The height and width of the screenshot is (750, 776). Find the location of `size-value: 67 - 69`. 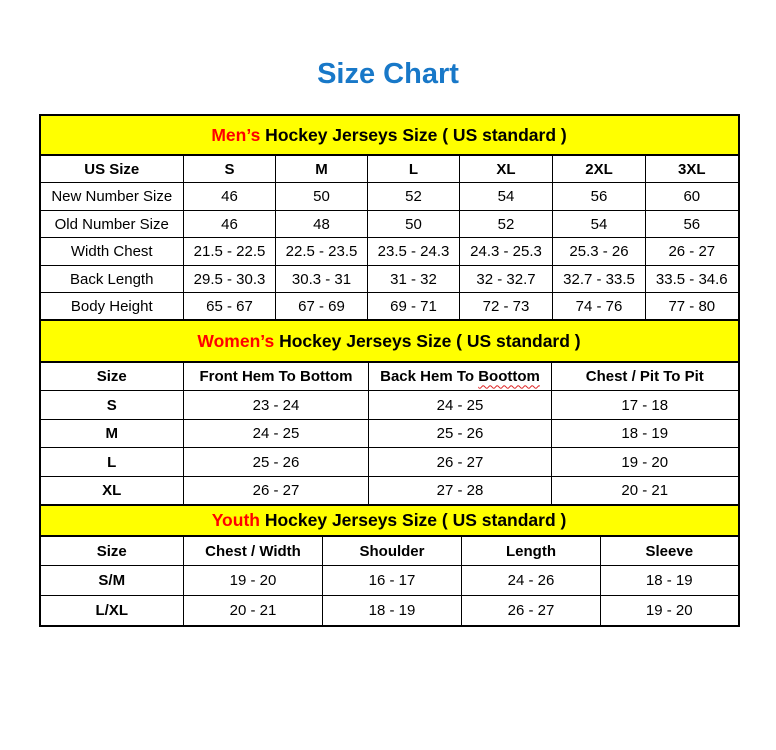

size-value: 67 - 69 is located at coordinates (321, 306).